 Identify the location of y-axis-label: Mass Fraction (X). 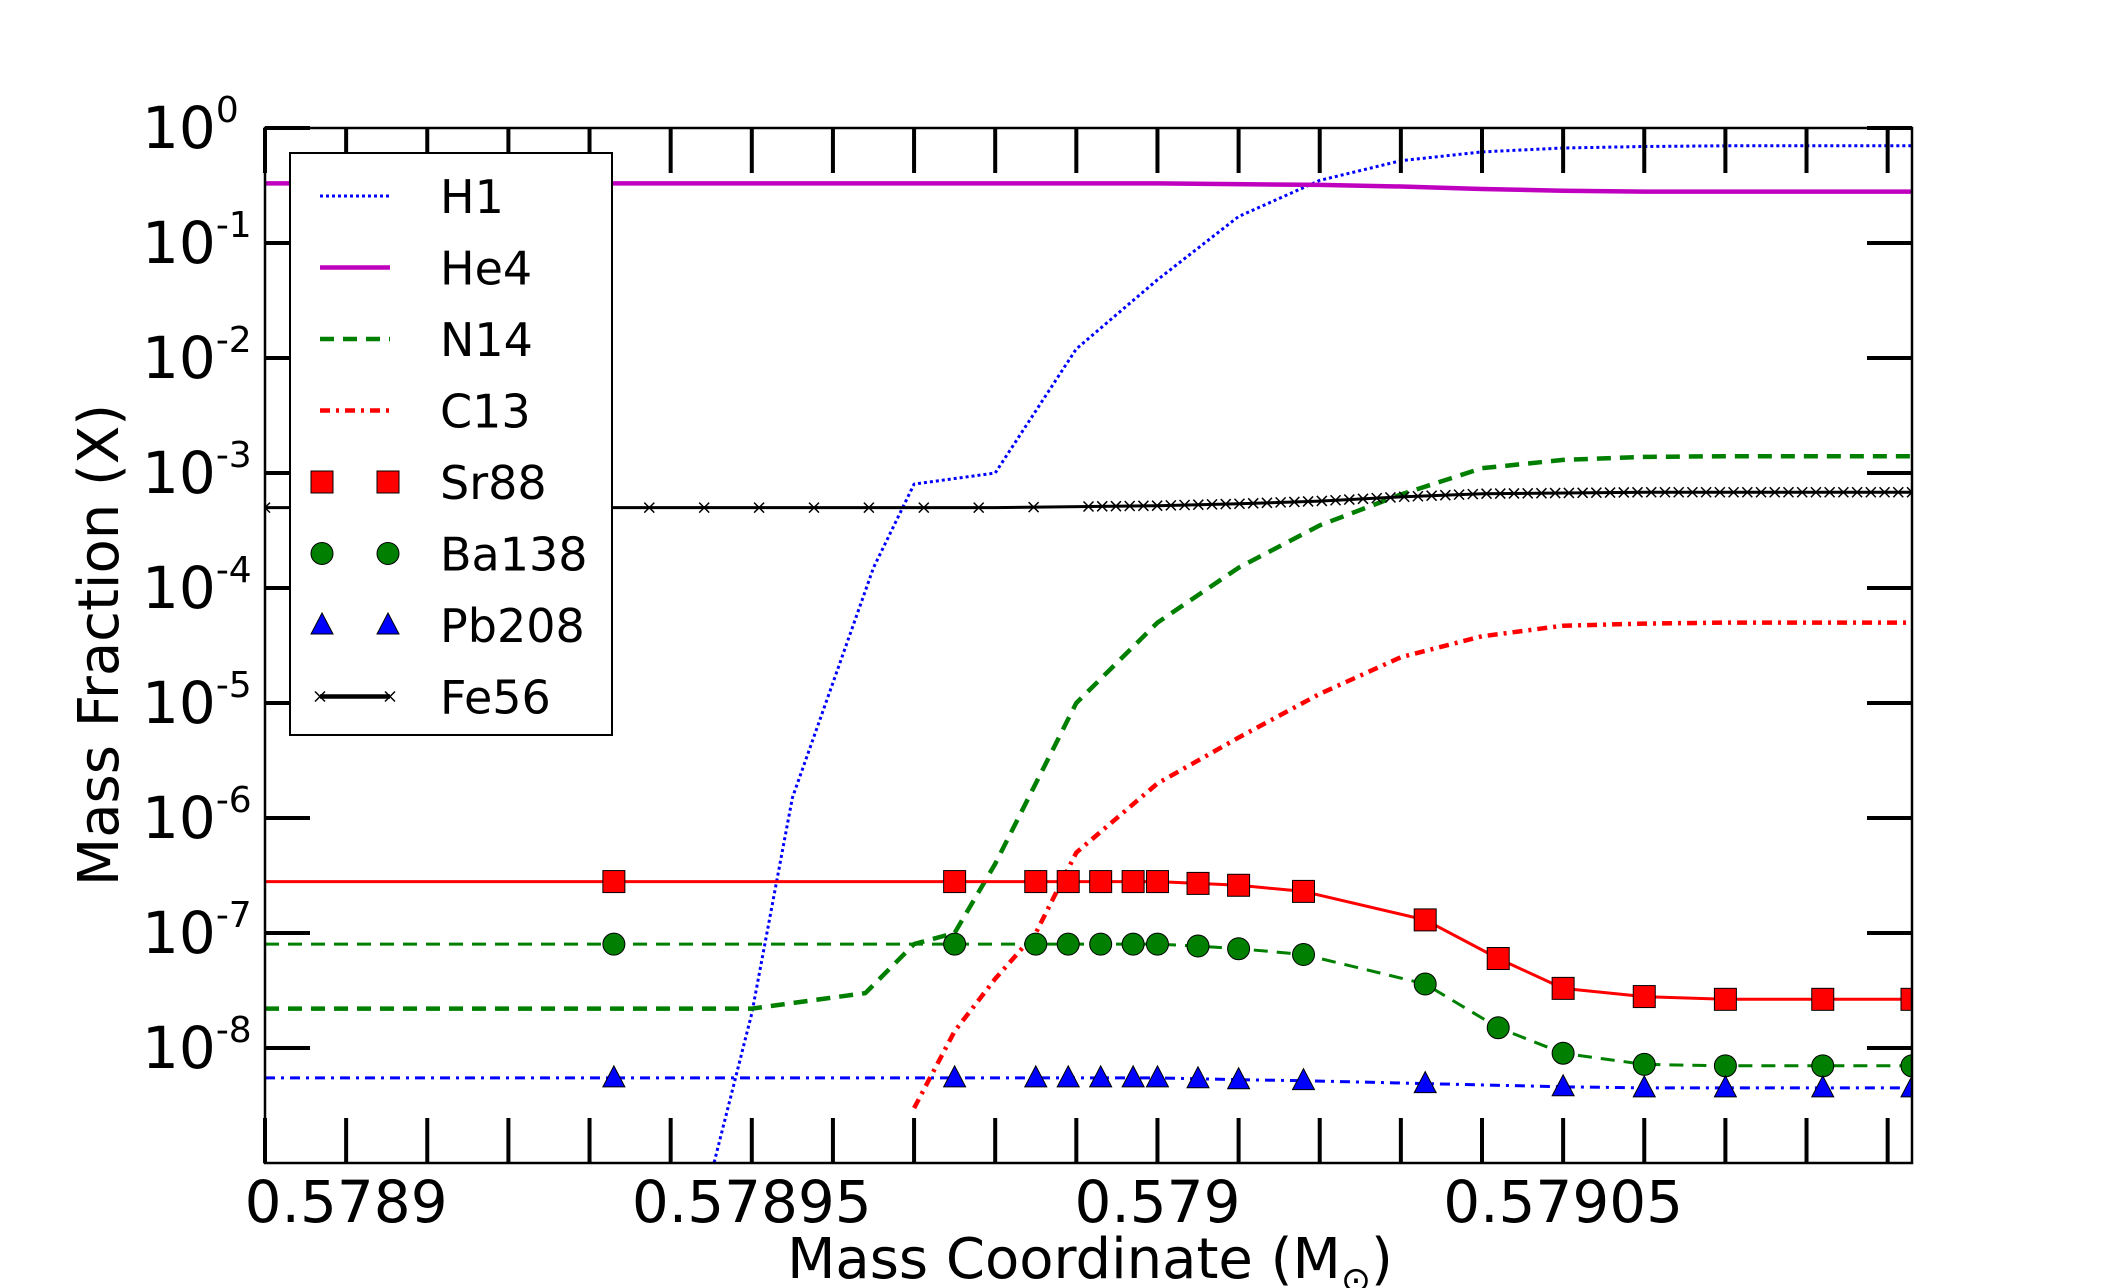
(99, 645).